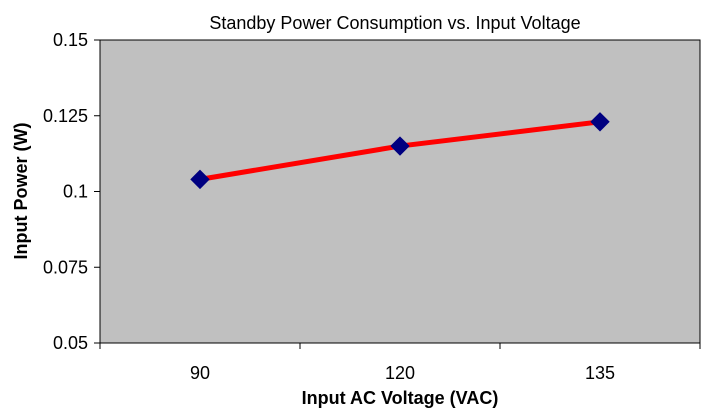  I want to click on x-axis-ticks: 90 120 135, so click(400, 363).